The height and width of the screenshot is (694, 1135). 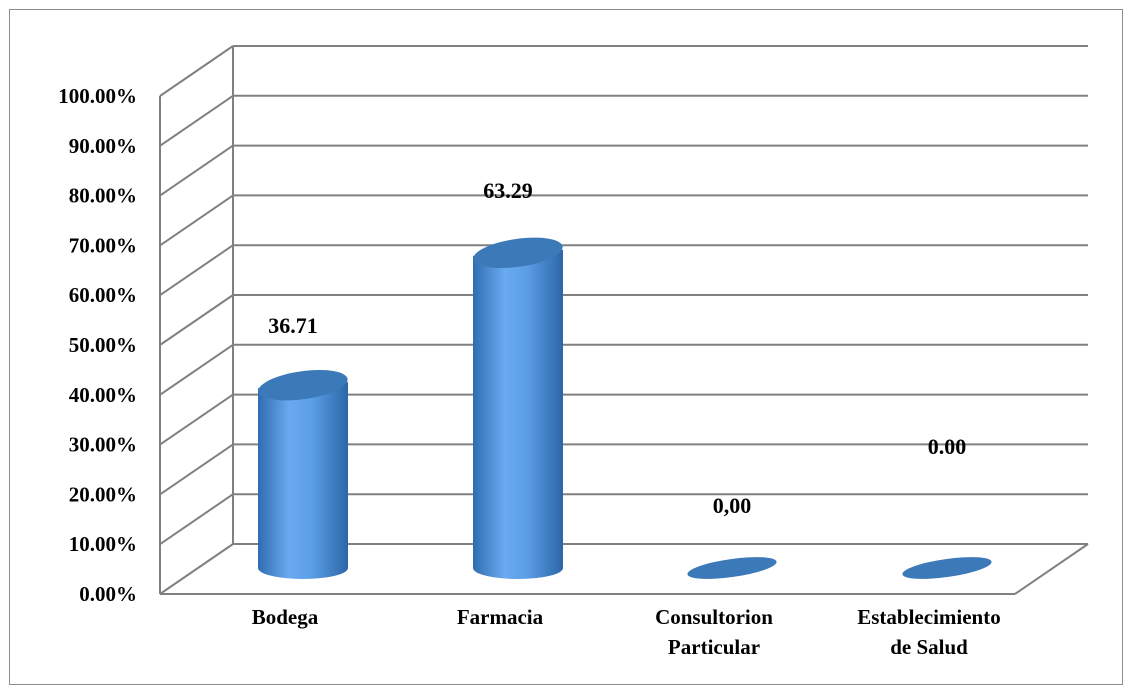 I want to click on category-label: Particular, so click(x=714, y=647).